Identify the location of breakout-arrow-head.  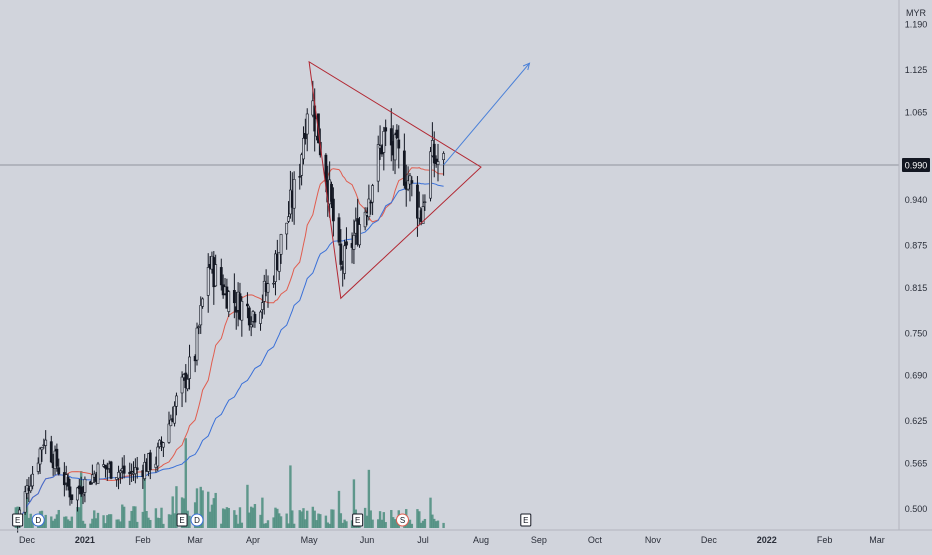
(526, 66).